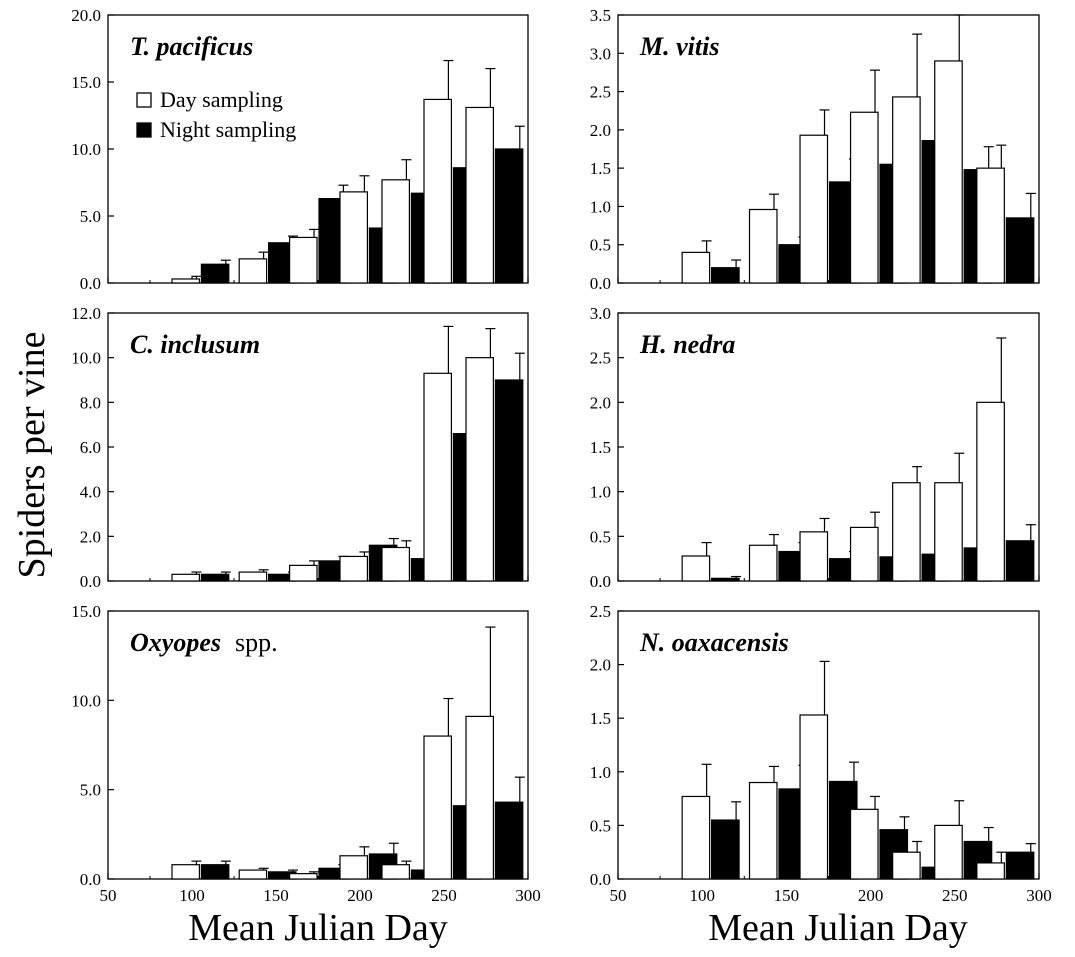 This screenshot has height=957, width=1075. Describe the element at coordinates (175, 642) in the screenshot. I see `panel-title-species: Oxyopes` at that location.